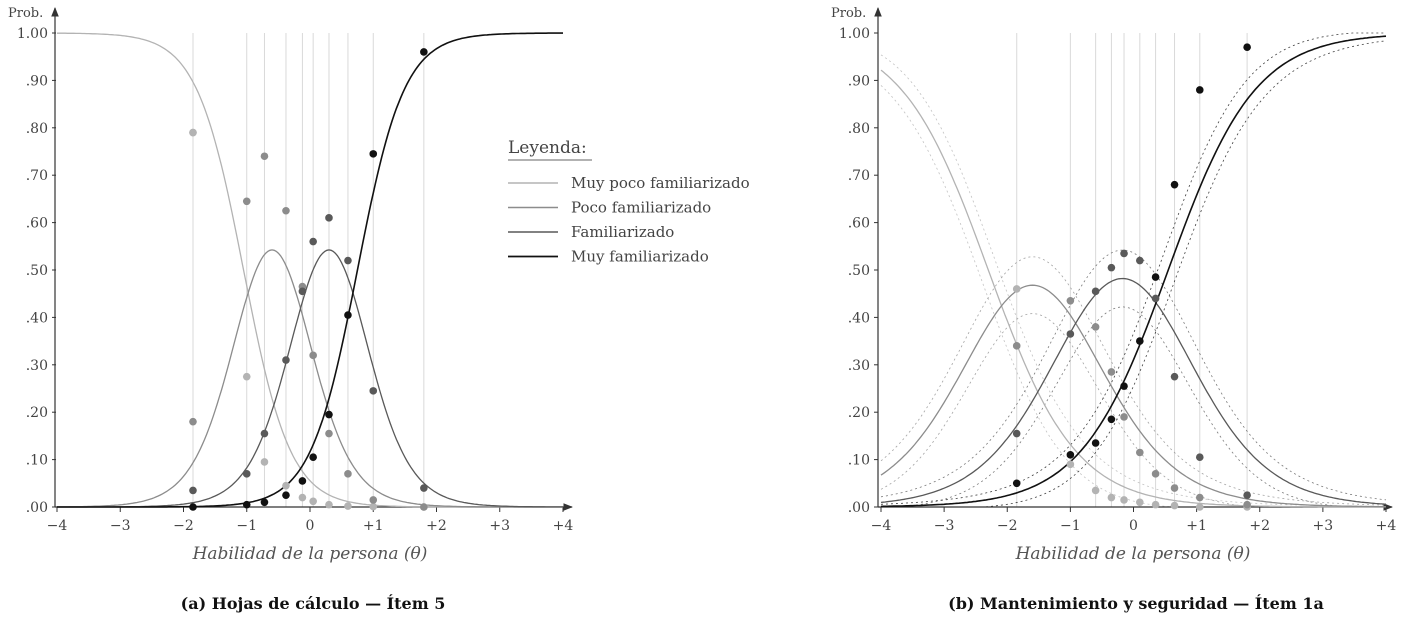 This screenshot has height=617, width=1403. Describe the element at coordinates (1136, 603) in the screenshot. I see `chart-b-caption: (b) Mantenimiento y seguridad — Ítem 1a` at that location.